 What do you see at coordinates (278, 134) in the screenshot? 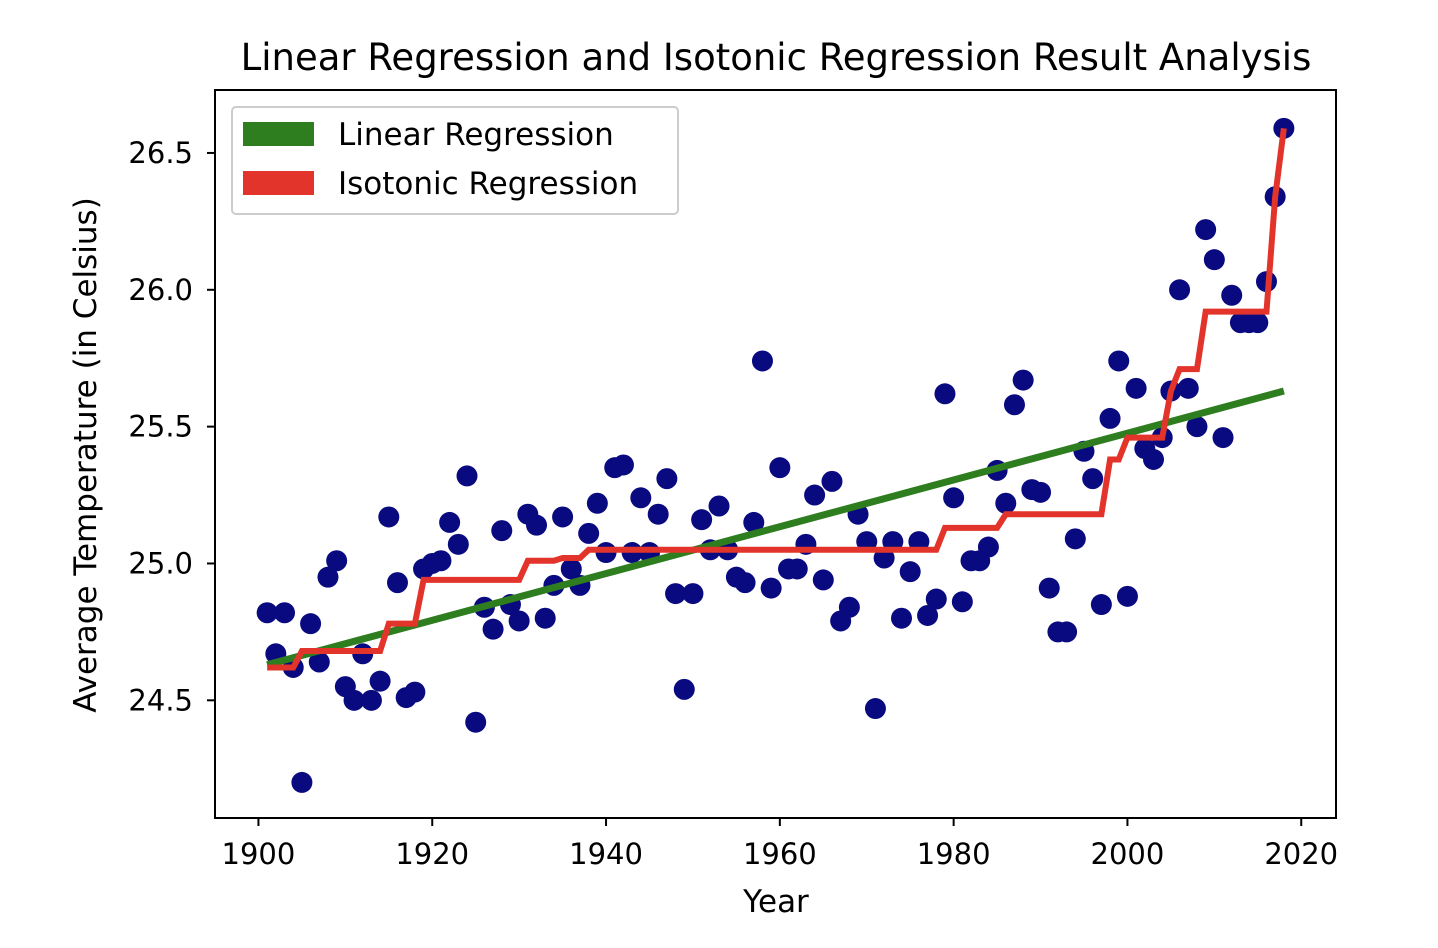
I see `legend-swatch-linear` at bounding box center [278, 134].